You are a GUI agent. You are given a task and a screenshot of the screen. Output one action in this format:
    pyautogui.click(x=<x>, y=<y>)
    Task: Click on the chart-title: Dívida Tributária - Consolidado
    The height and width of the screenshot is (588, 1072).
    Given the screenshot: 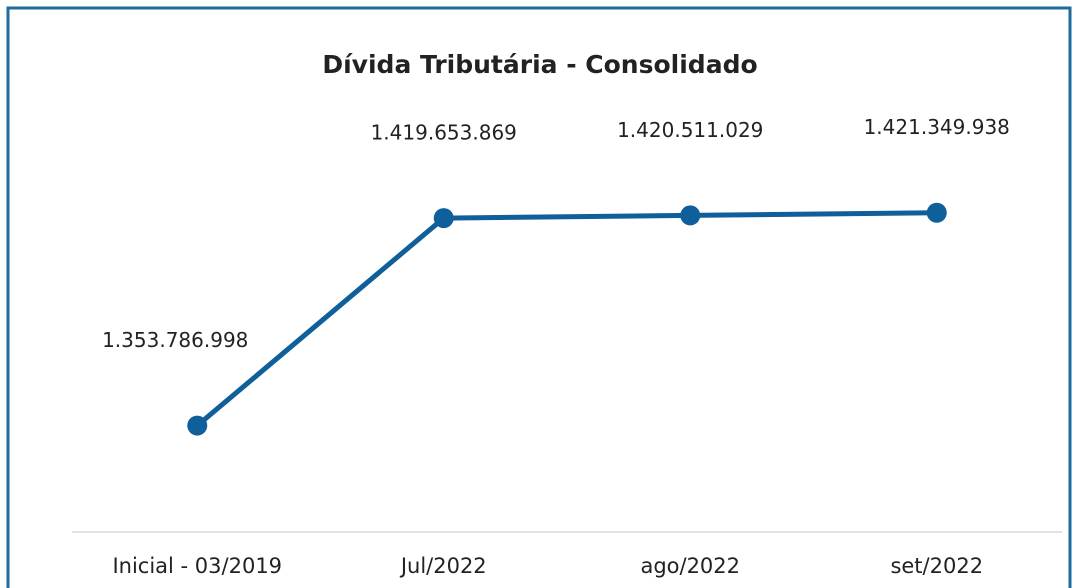 What is the action you would take?
    pyautogui.click(x=539, y=64)
    